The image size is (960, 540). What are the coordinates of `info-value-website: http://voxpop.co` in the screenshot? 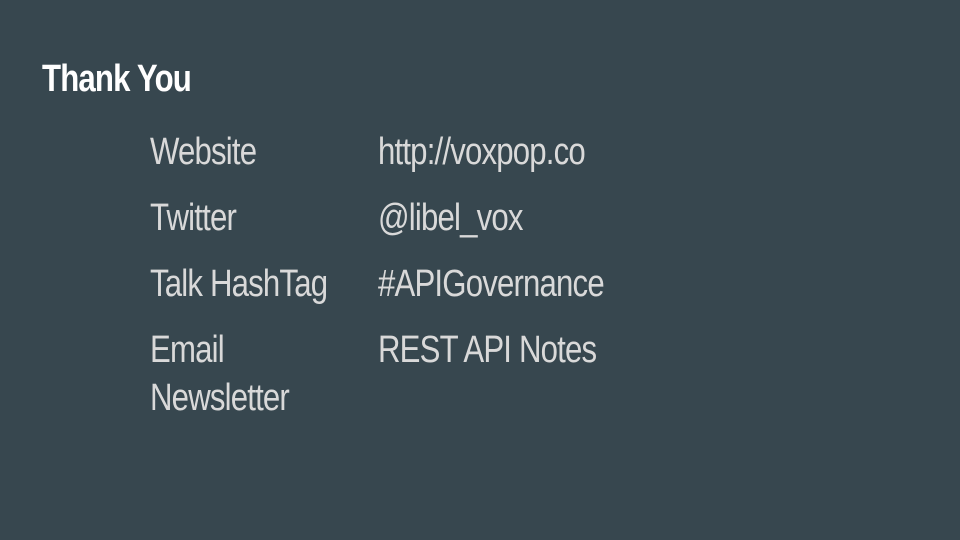 It's located at (578, 161).